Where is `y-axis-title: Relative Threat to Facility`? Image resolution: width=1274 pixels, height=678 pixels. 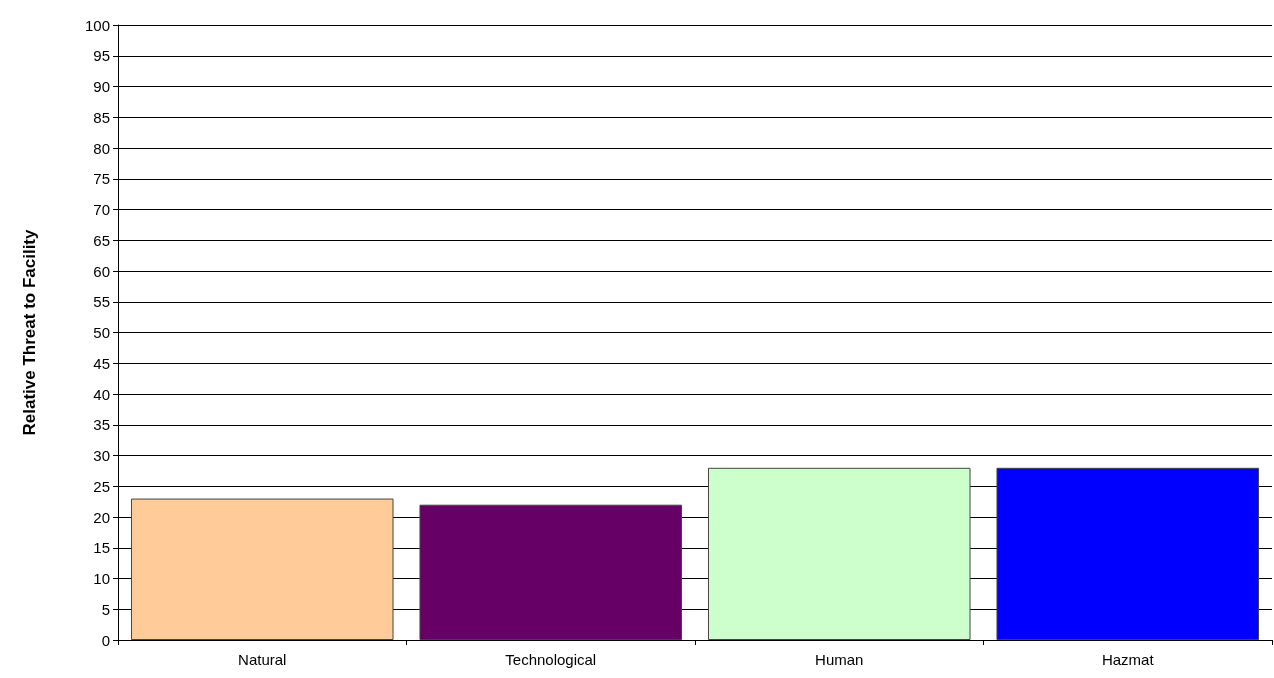 y-axis-title: Relative Threat to Facility is located at coordinates (29, 332).